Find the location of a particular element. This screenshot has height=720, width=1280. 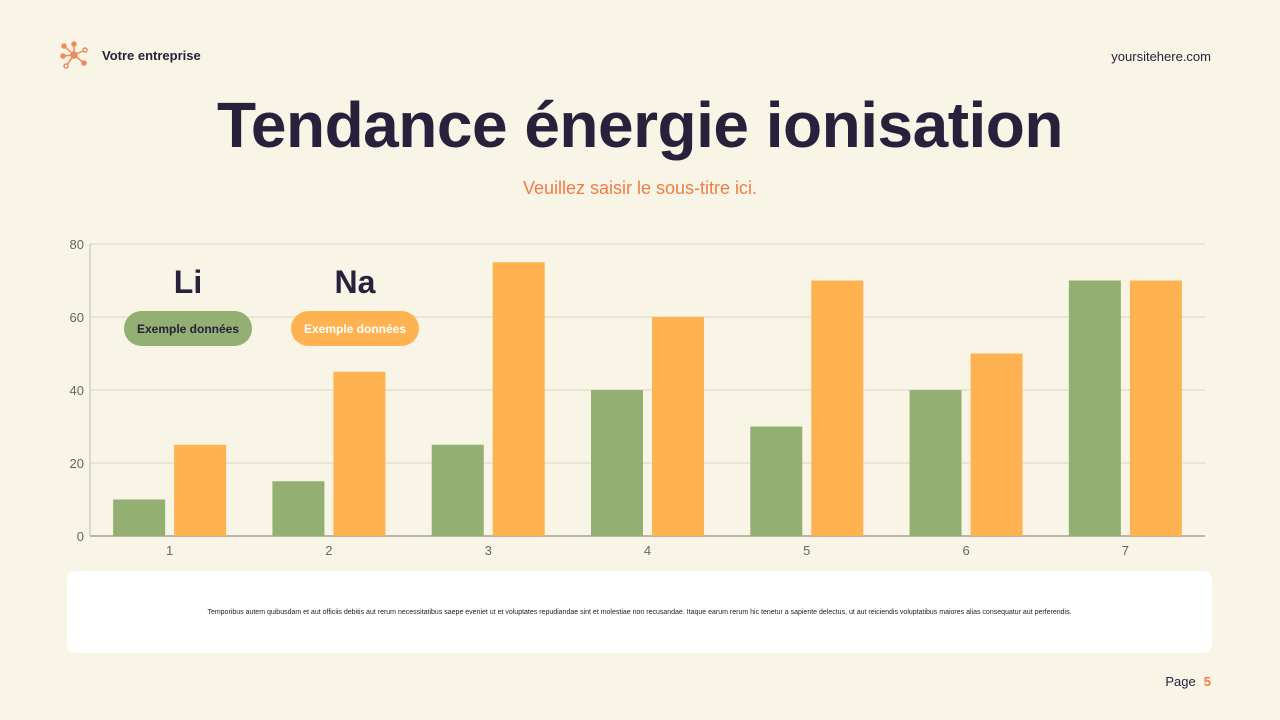

x-tick-label: 1 is located at coordinates (169, 550).